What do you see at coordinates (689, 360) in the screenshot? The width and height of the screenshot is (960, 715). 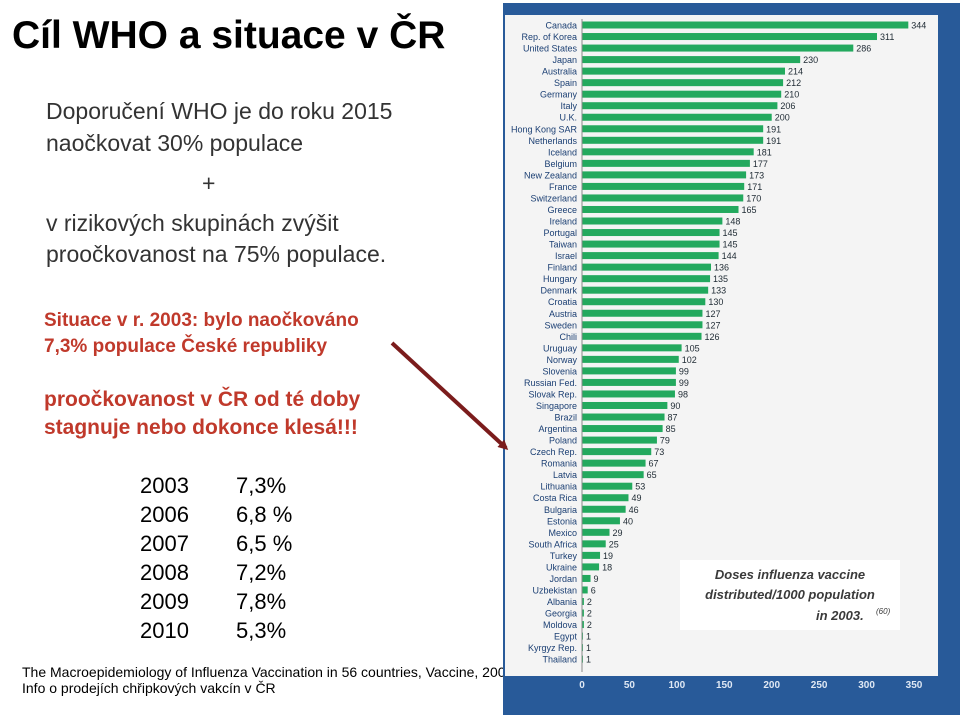 I see `bar-value-label: 102` at bounding box center [689, 360].